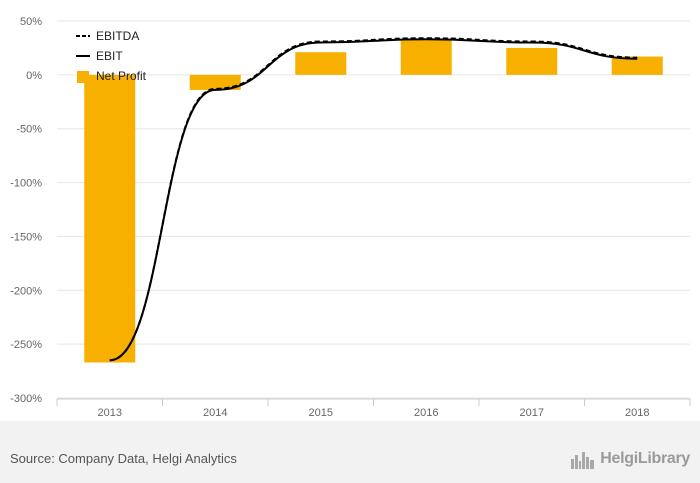 The height and width of the screenshot is (483, 700). Describe the element at coordinates (26, 184) in the screenshot. I see `y-tick-label: -100%` at that location.